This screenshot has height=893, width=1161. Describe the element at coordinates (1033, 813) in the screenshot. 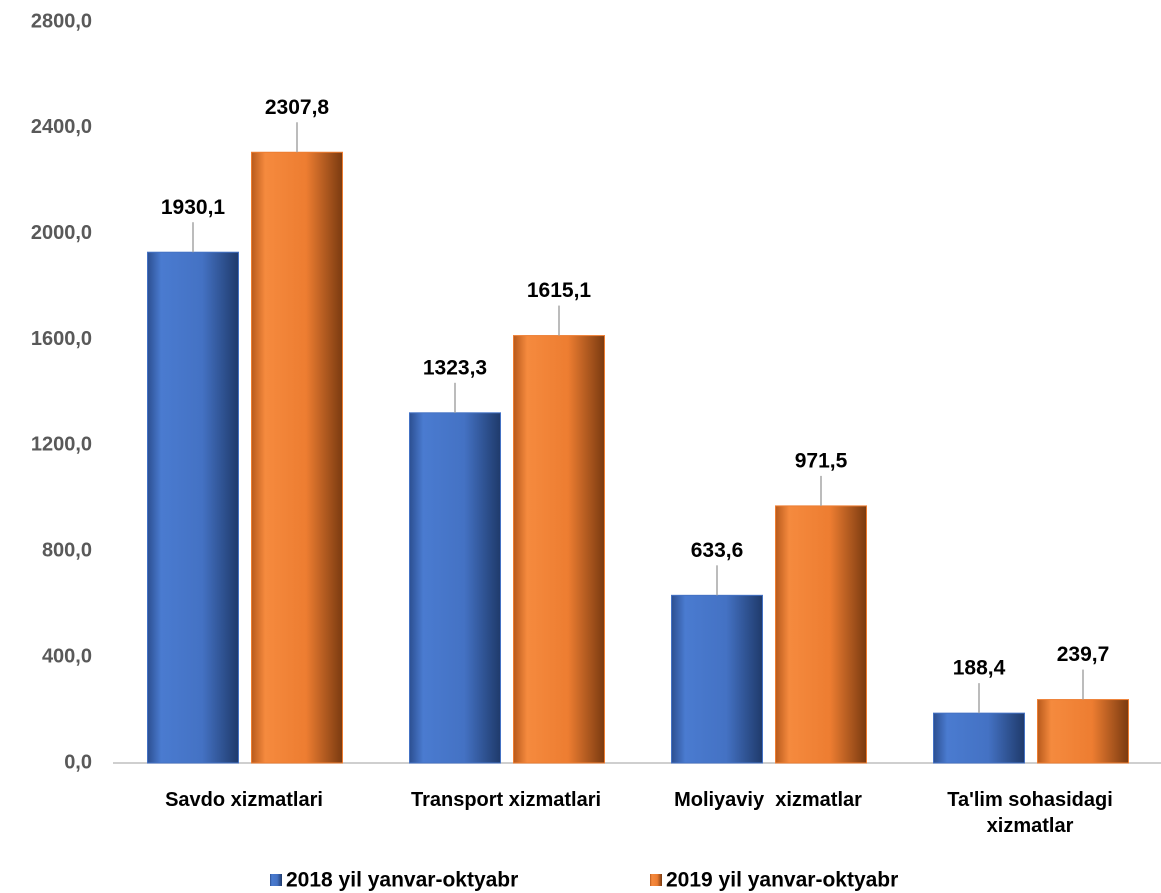

I see `x-tick-label: Ta'lim sohasidagi xizmatlar` at that location.